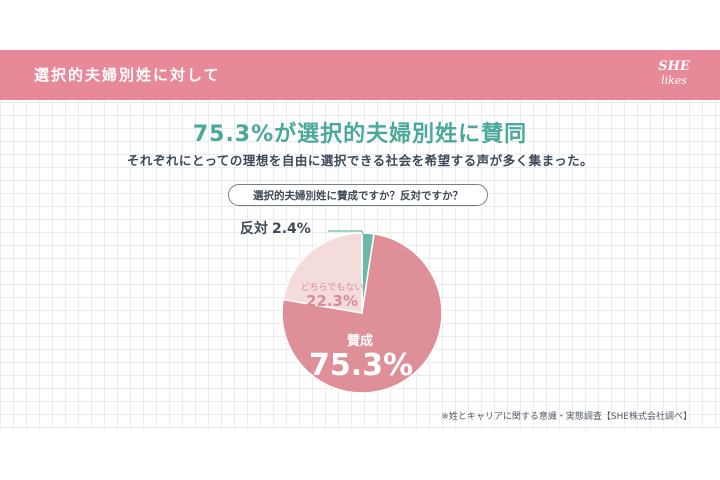  What do you see at coordinates (332, 288) in the screenshot?
I see `label-neutral-name: どちらでもない` at bounding box center [332, 288].